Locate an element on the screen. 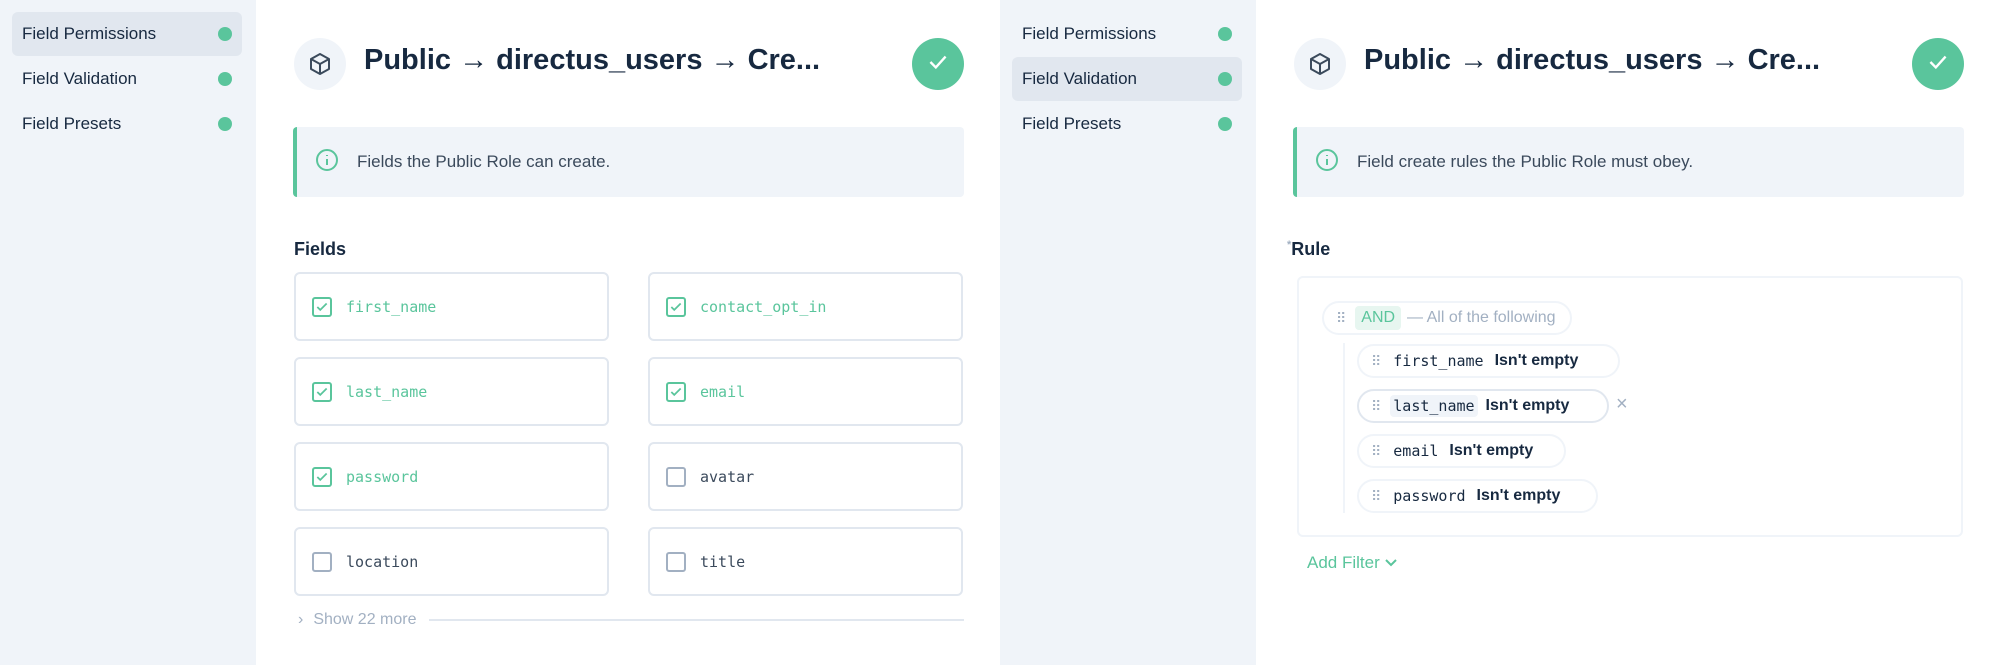  field-checkbox-first_name: first_name is located at coordinates (451, 306).